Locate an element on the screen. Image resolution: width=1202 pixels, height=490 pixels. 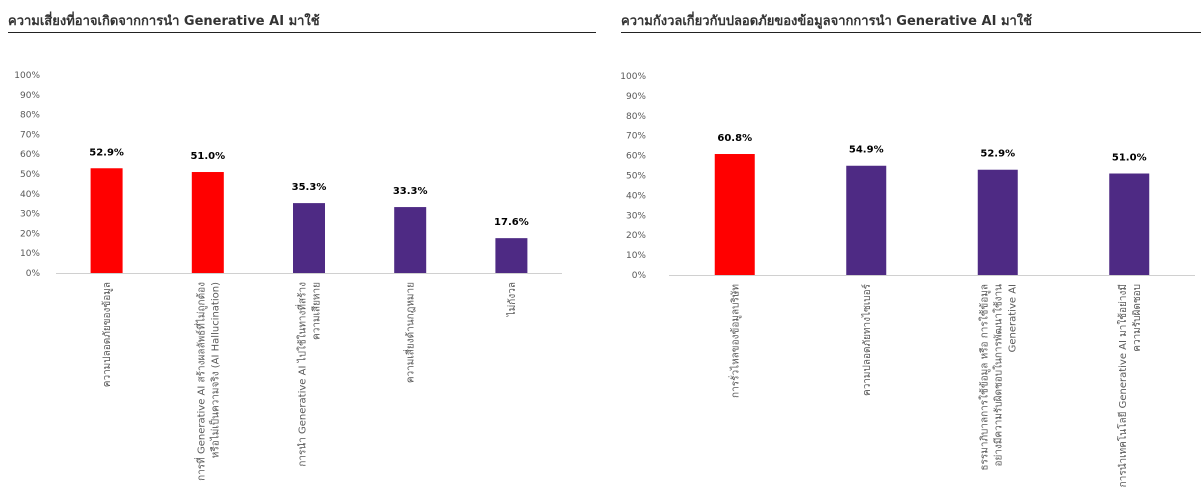
category-label-line: หรือไม่เป็นความจริง (AI Hallucination) is located at coordinates (214, 370).